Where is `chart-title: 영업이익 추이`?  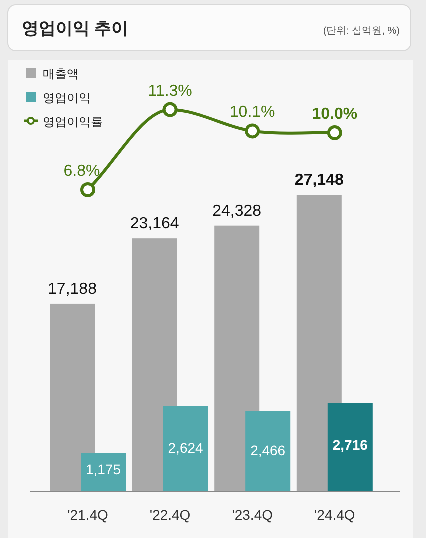 chart-title: 영업이익 추이 is located at coordinates (75, 28).